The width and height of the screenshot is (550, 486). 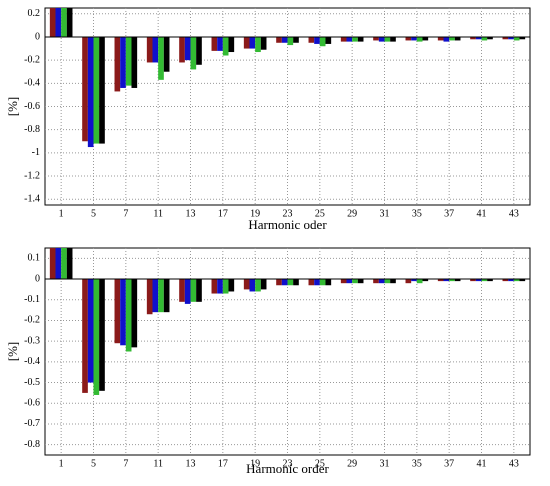 What do you see at coordinates (287, 224) in the screenshot?
I see `x-axis-label: Harmonic oder` at bounding box center [287, 224].